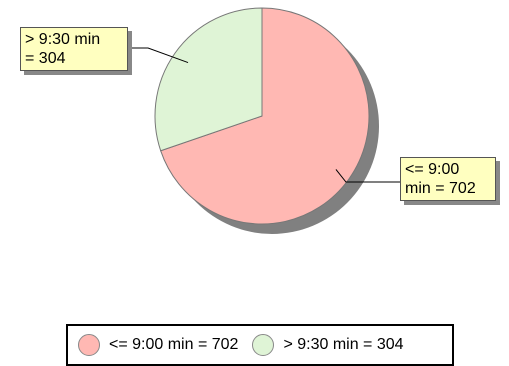  I want to click on legend-item-le-9-00: <= 9:00 min = 702, so click(158, 345).